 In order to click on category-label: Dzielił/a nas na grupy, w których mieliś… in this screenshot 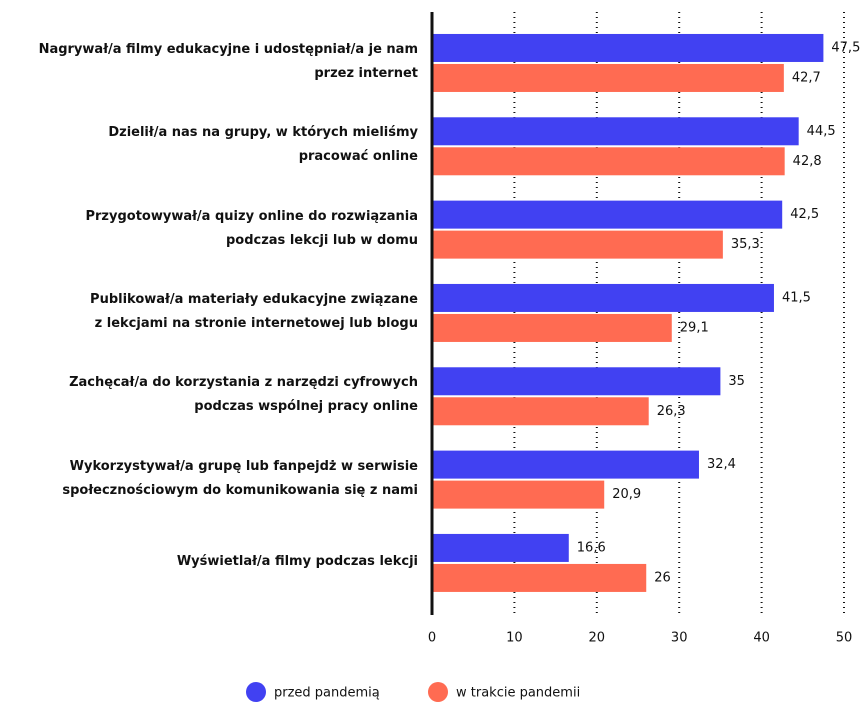, I will do `click(263, 145)`.